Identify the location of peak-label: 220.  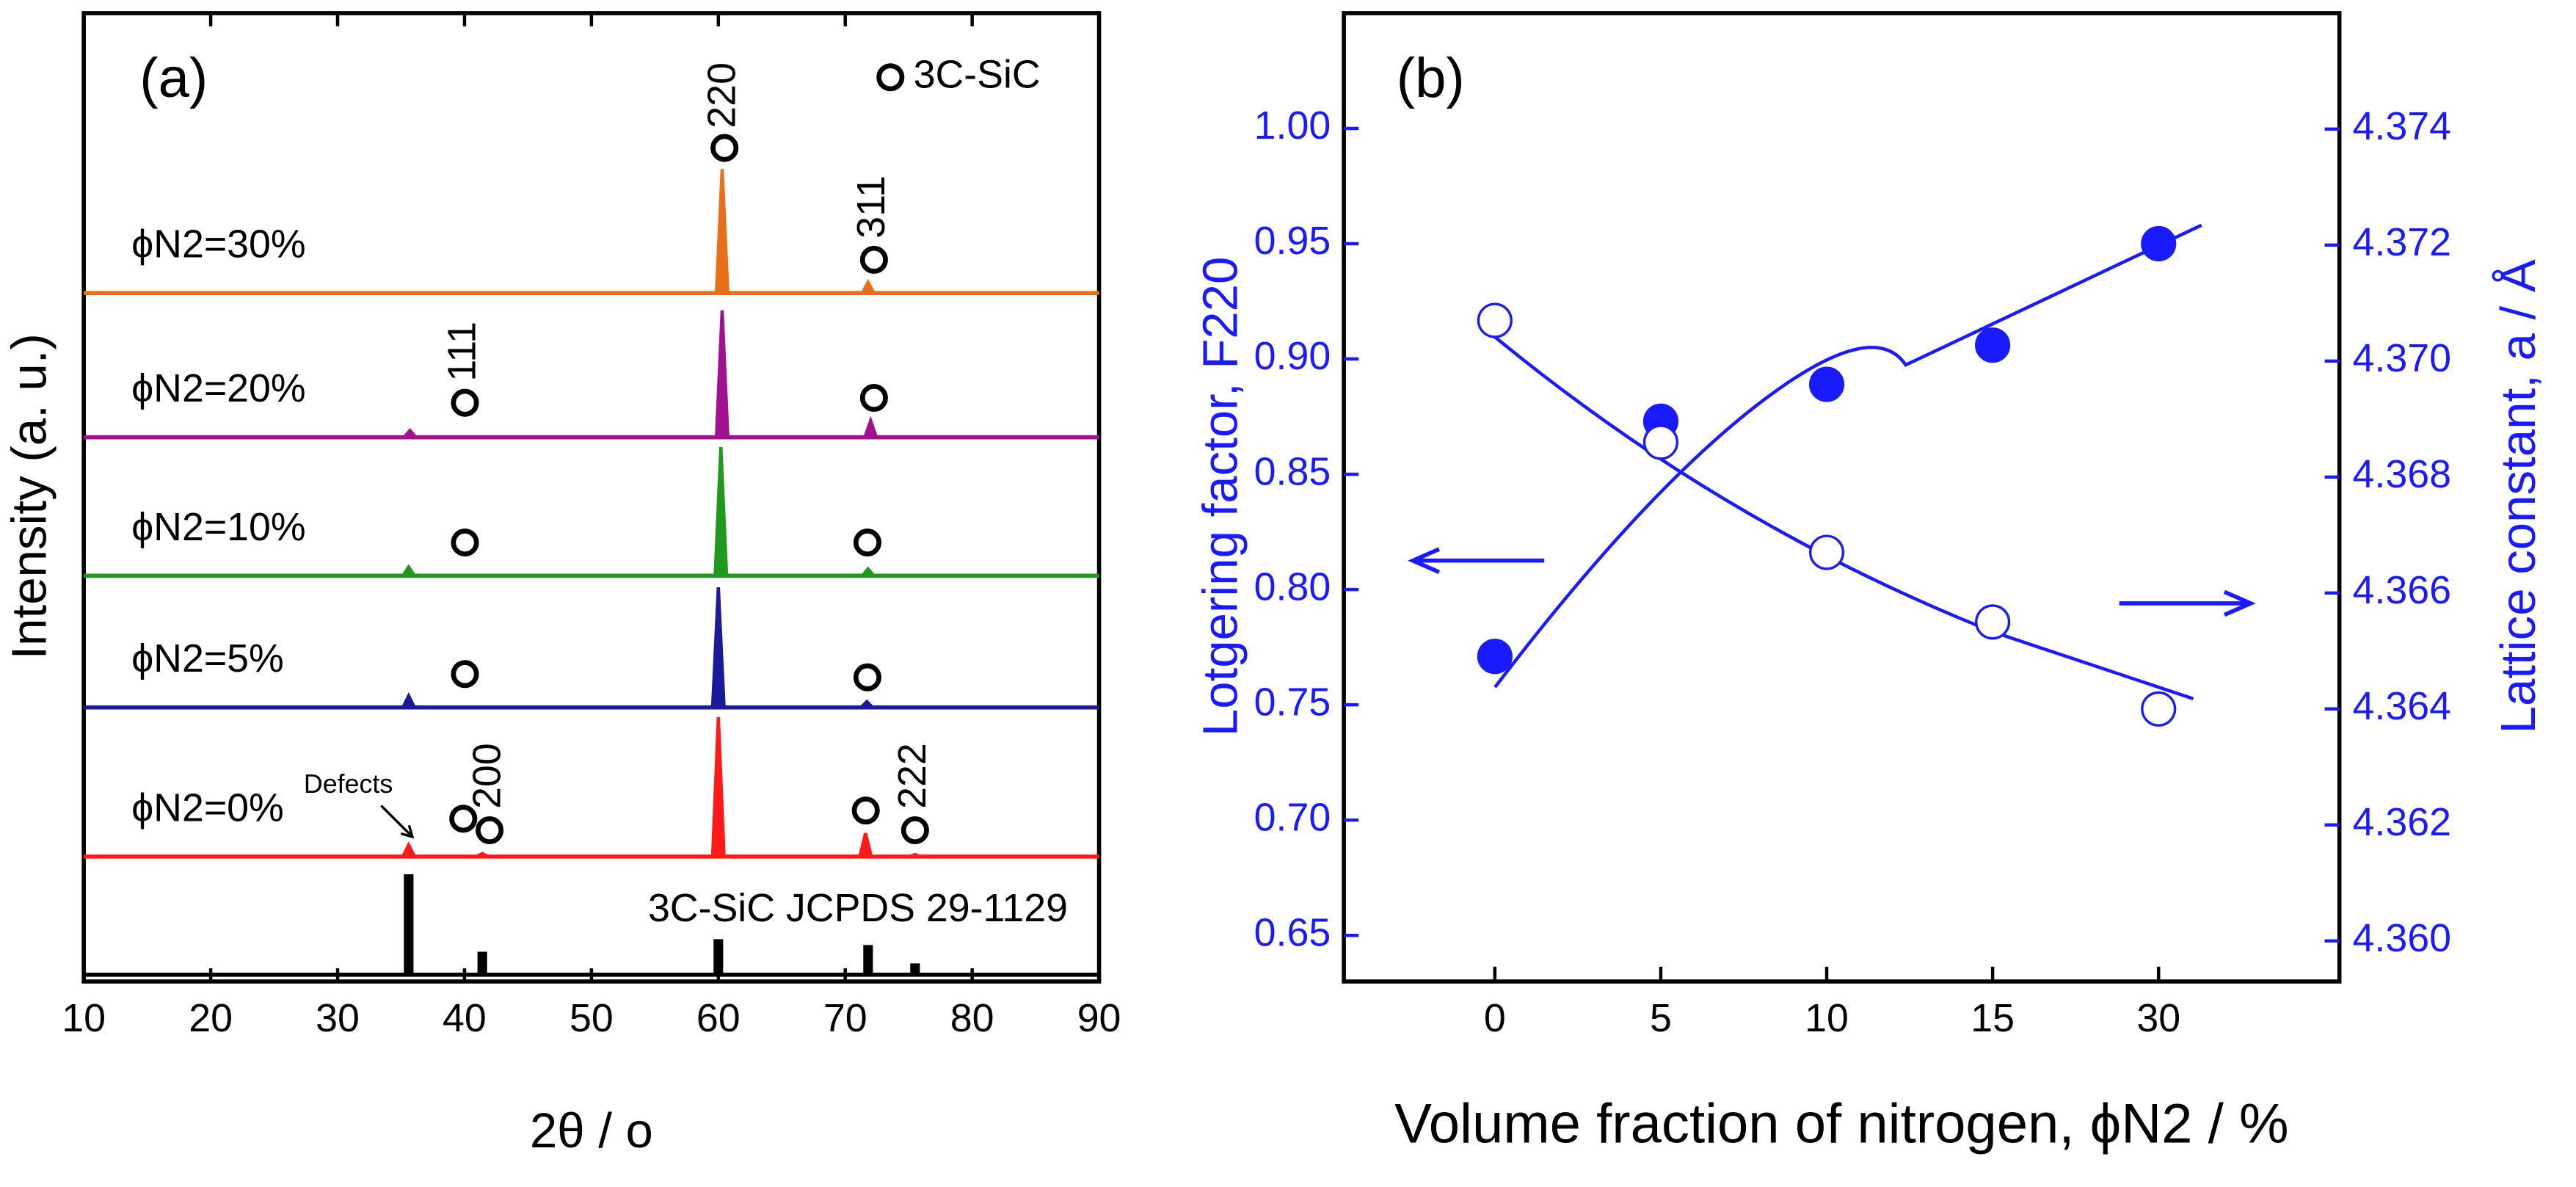
(721, 95).